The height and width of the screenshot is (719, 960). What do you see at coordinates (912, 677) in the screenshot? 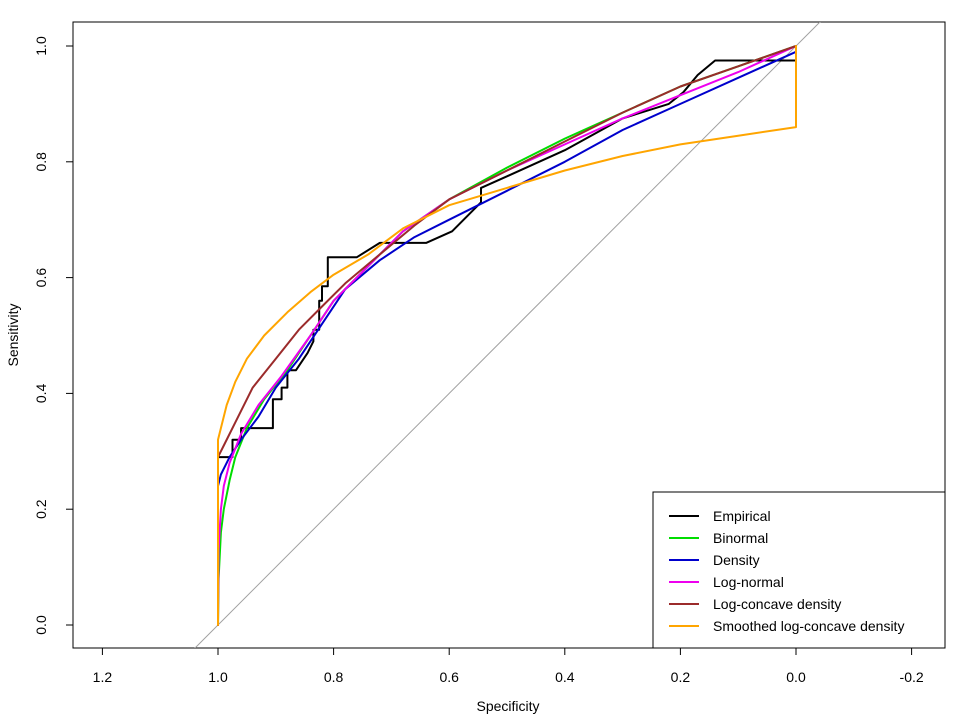
I see `x-tick-label: -0.2` at bounding box center [912, 677].